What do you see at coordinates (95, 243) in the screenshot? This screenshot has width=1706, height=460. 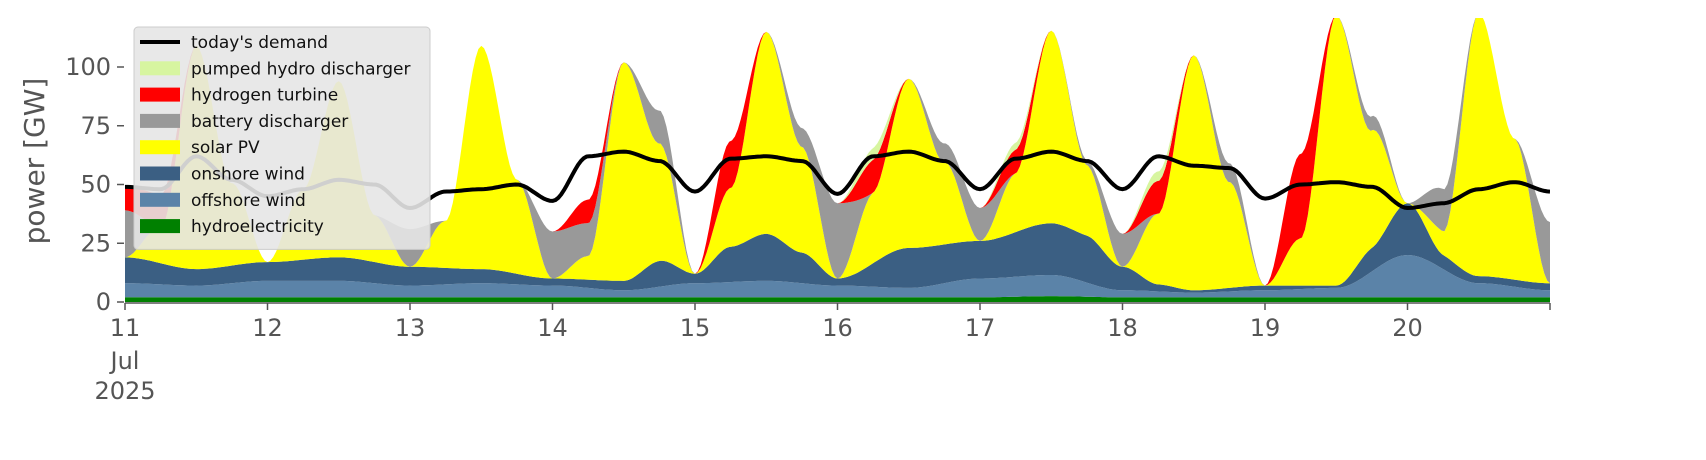 I see `y-tick-label: 25` at bounding box center [95, 243].